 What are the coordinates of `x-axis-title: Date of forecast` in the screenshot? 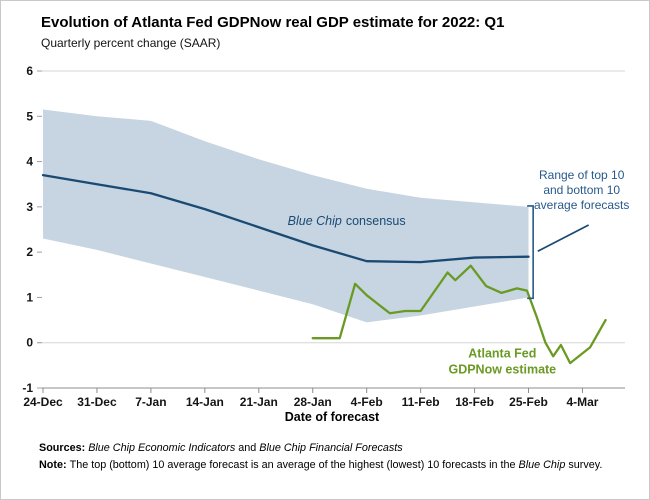 It's located at (332, 417).